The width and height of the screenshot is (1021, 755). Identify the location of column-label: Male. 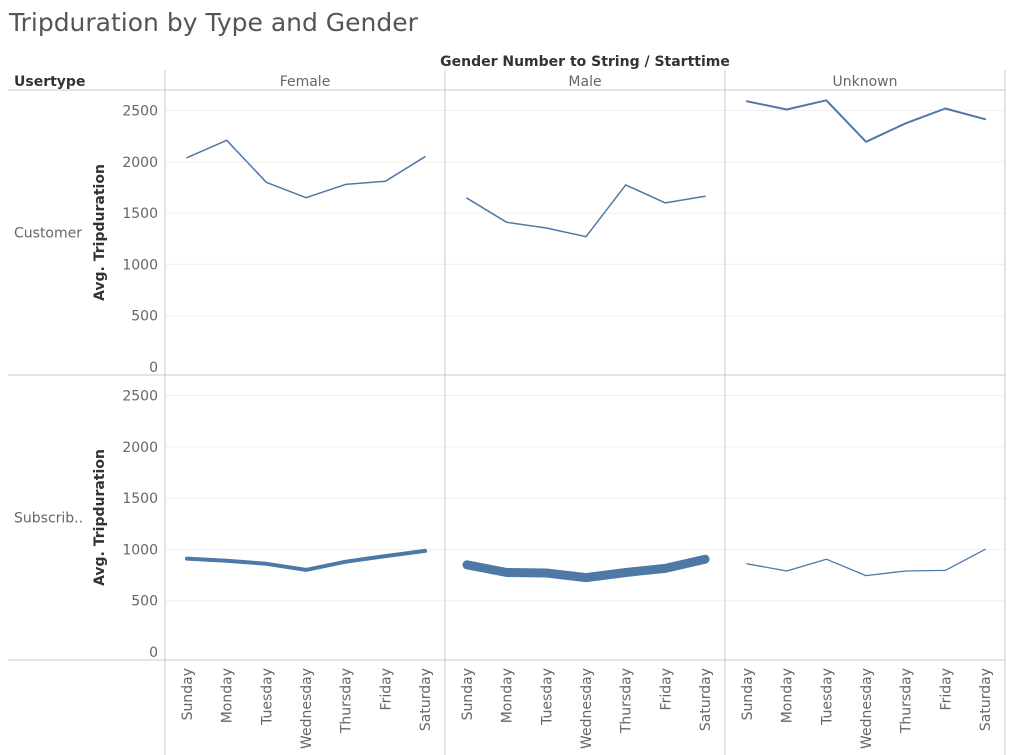
(584, 82).